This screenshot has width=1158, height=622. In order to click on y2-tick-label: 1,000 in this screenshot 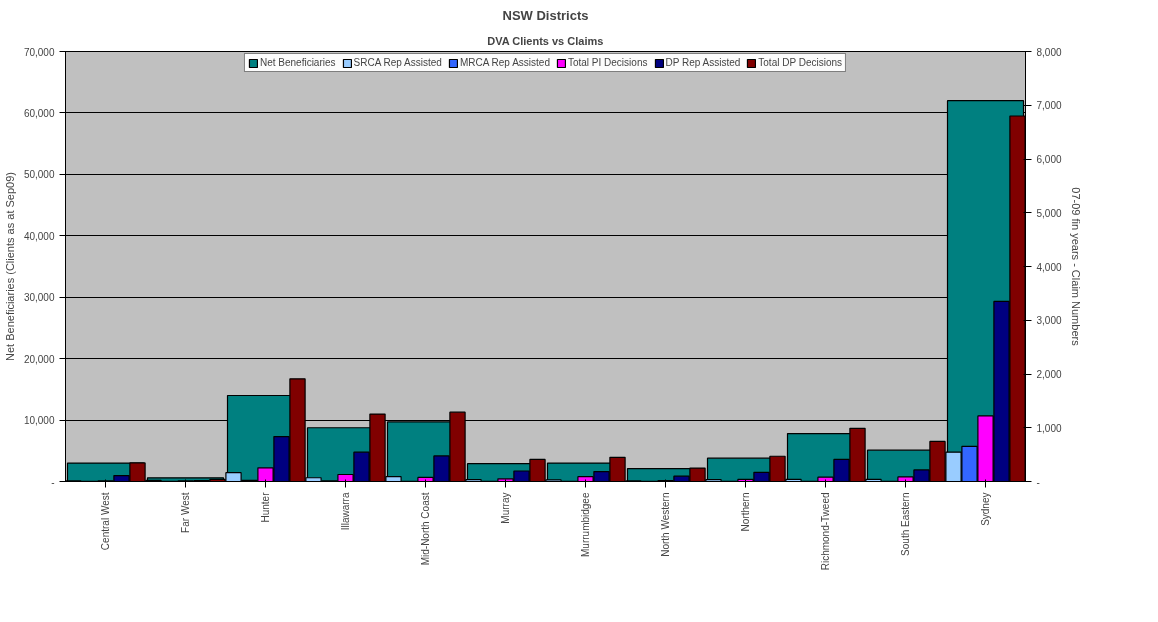, I will do `click(1049, 428)`.